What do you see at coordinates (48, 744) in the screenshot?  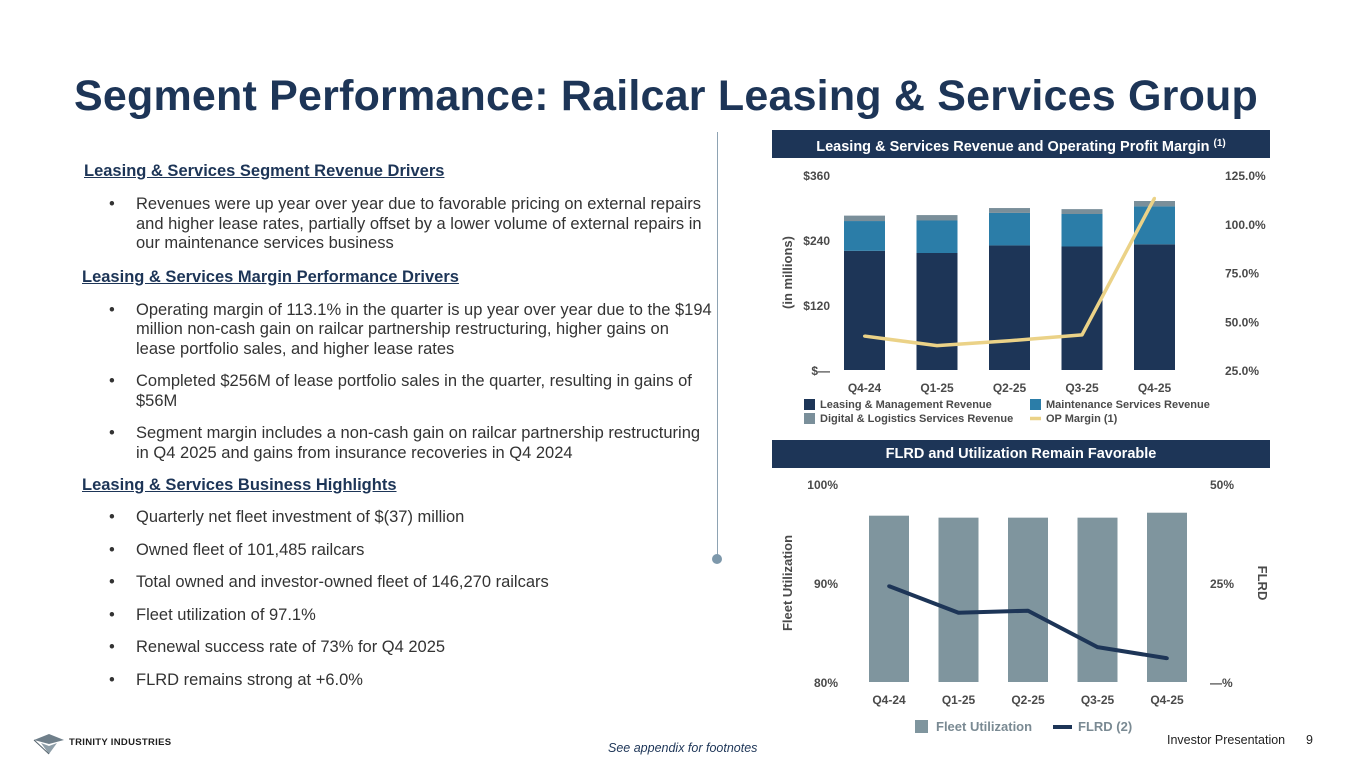 I see `trinity-logo-icon` at bounding box center [48, 744].